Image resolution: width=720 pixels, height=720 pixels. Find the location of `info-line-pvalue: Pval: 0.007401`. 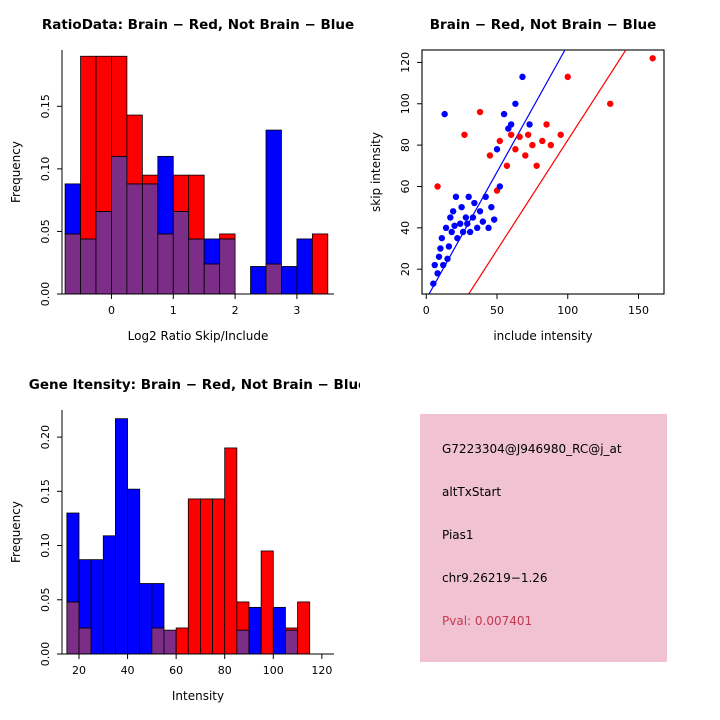

info-line-pvalue: Pval: 0.007401 is located at coordinates (487, 621).